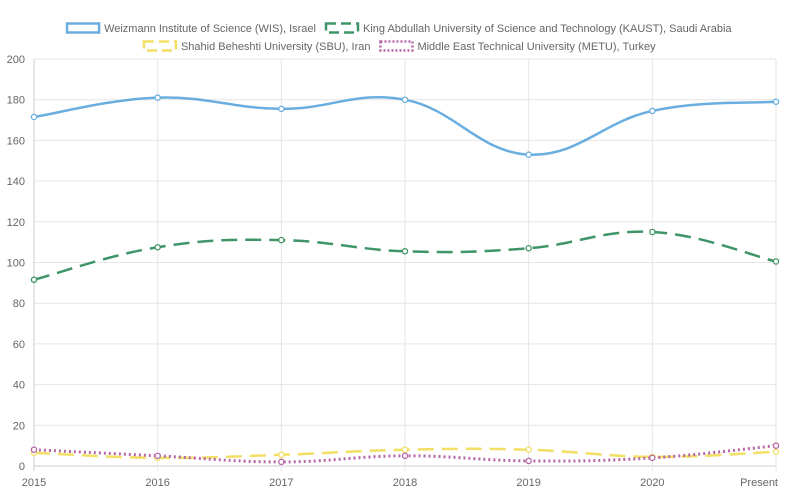 The width and height of the screenshot is (800, 504). What do you see at coordinates (157, 483) in the screenshot?
I see `x-tick-label: 2016` at bounding box center [157, 483].